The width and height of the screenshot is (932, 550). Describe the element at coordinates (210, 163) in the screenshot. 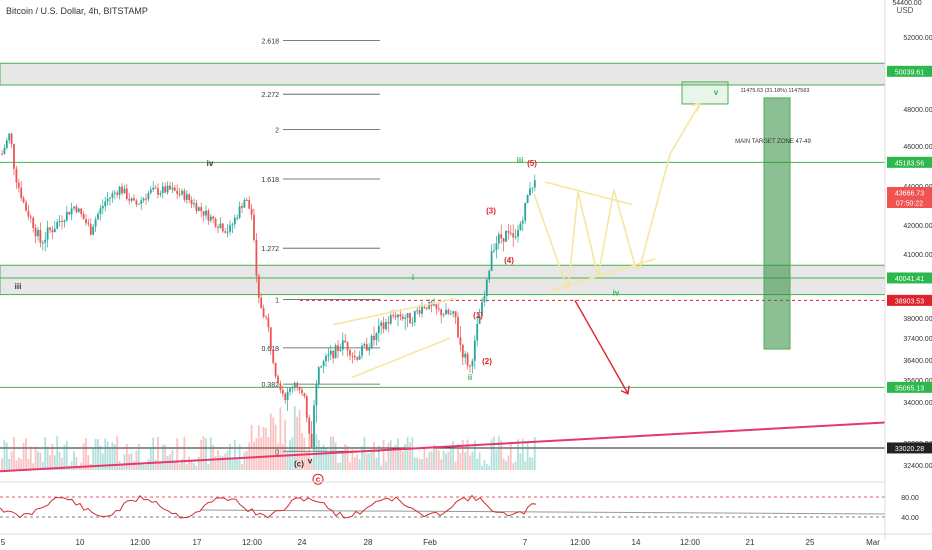

I see `wave-label-0: iv` at that location.